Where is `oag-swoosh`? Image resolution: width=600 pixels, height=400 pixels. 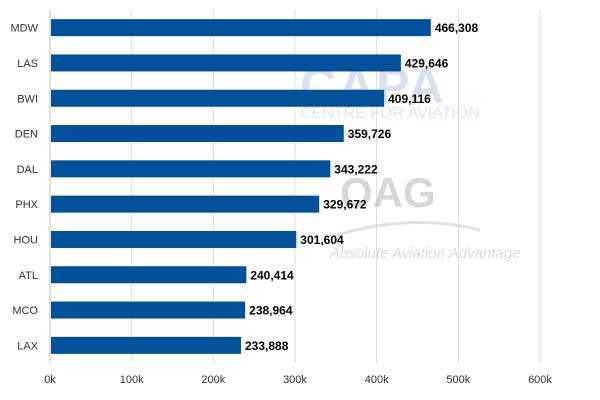 oag-swoosh is located at coordinates (405, 230).